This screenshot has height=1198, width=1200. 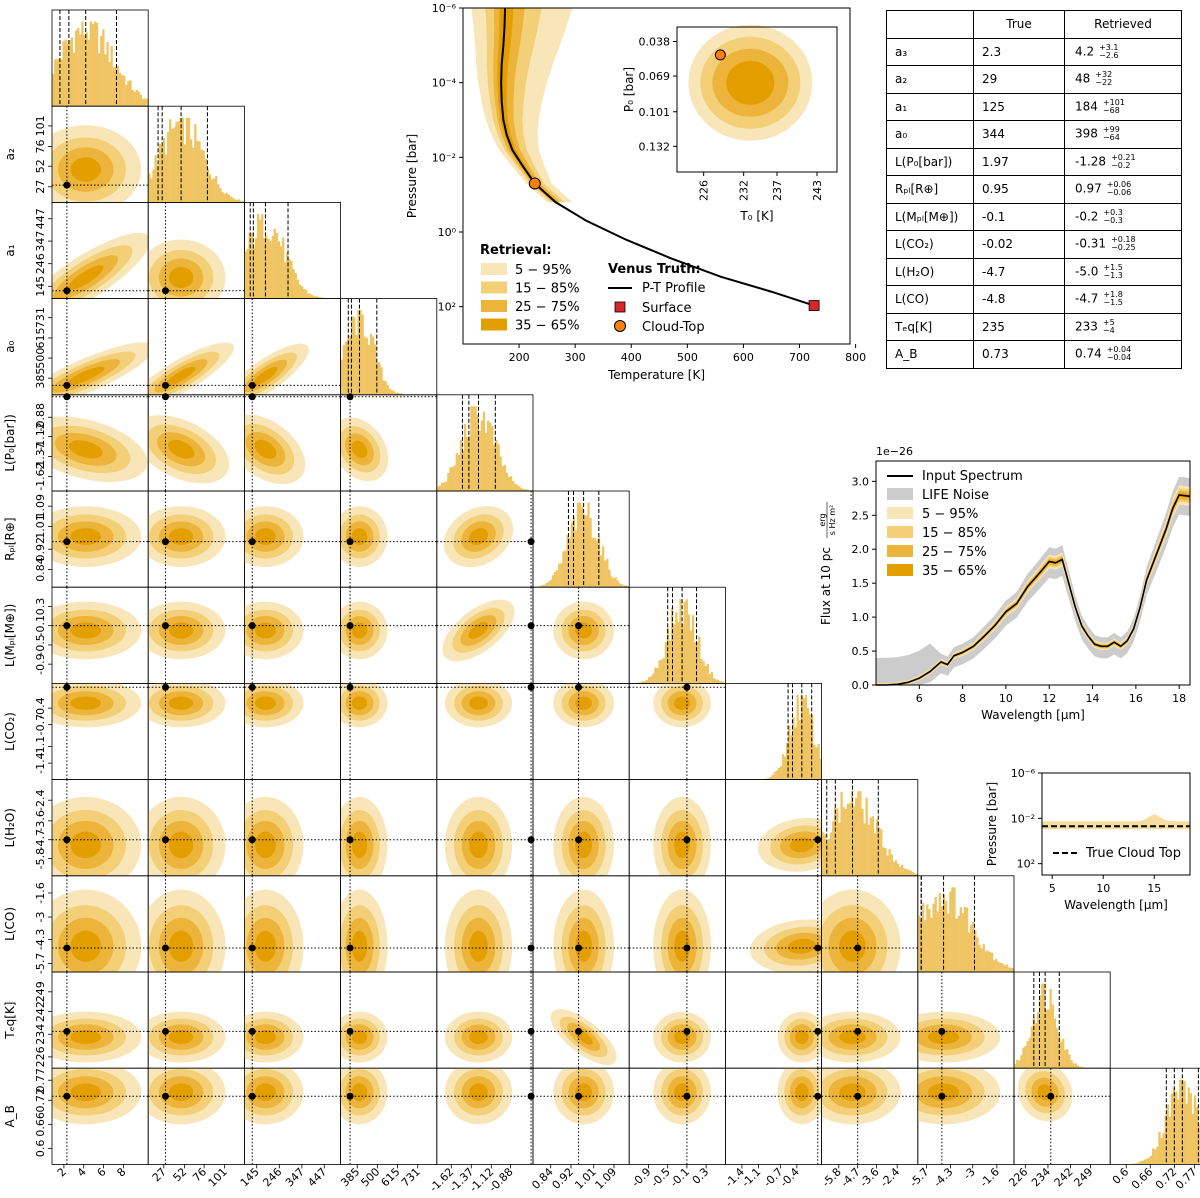 I want to click on x-tick-label: 447, so click(x=317, y=1177).